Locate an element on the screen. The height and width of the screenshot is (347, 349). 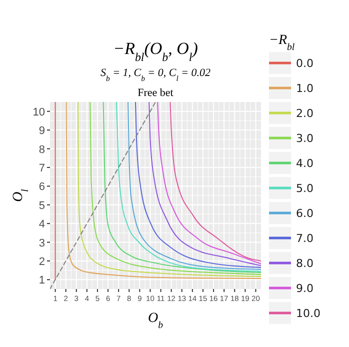
chart-subtitle: S$_{b}$ = 1, C$_{b}$ = 0, C$_{l}$ = 0.02 is located at coordinates (156, 74).